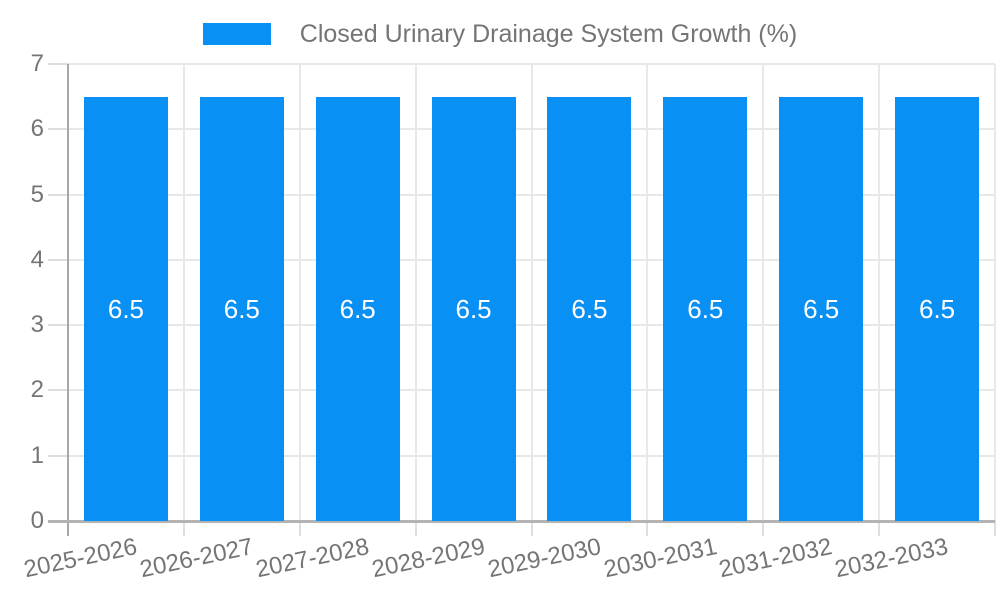 Image resolution: width=1000 pixels, height=600 pixels. What do you see at coordinates (196, 558) in the screenshot?
I see `x-axis-label: 2026-2027` at bounding box center [196, 558].